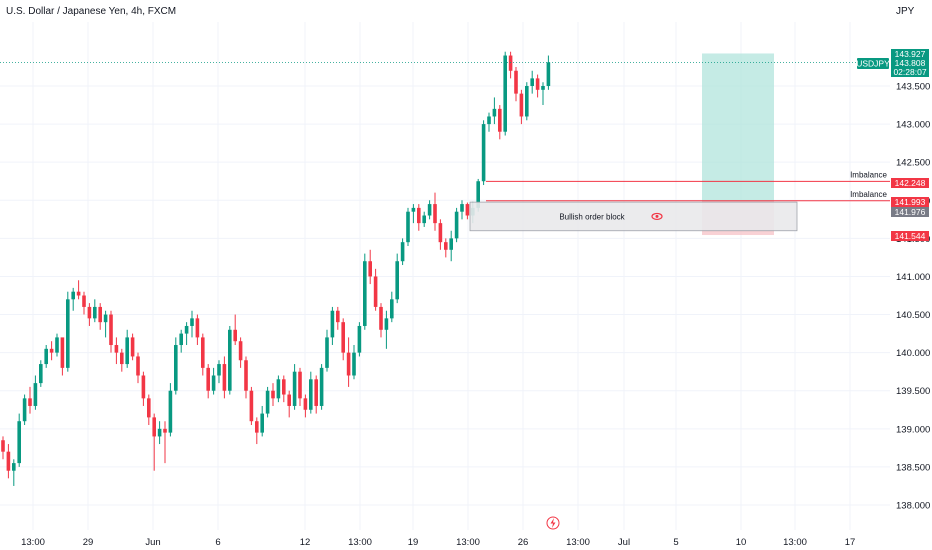 Image resolution: width=932 pixels, height=550 pixels. I want to click on order-block-label: Bullish order block, so click(592, 216).